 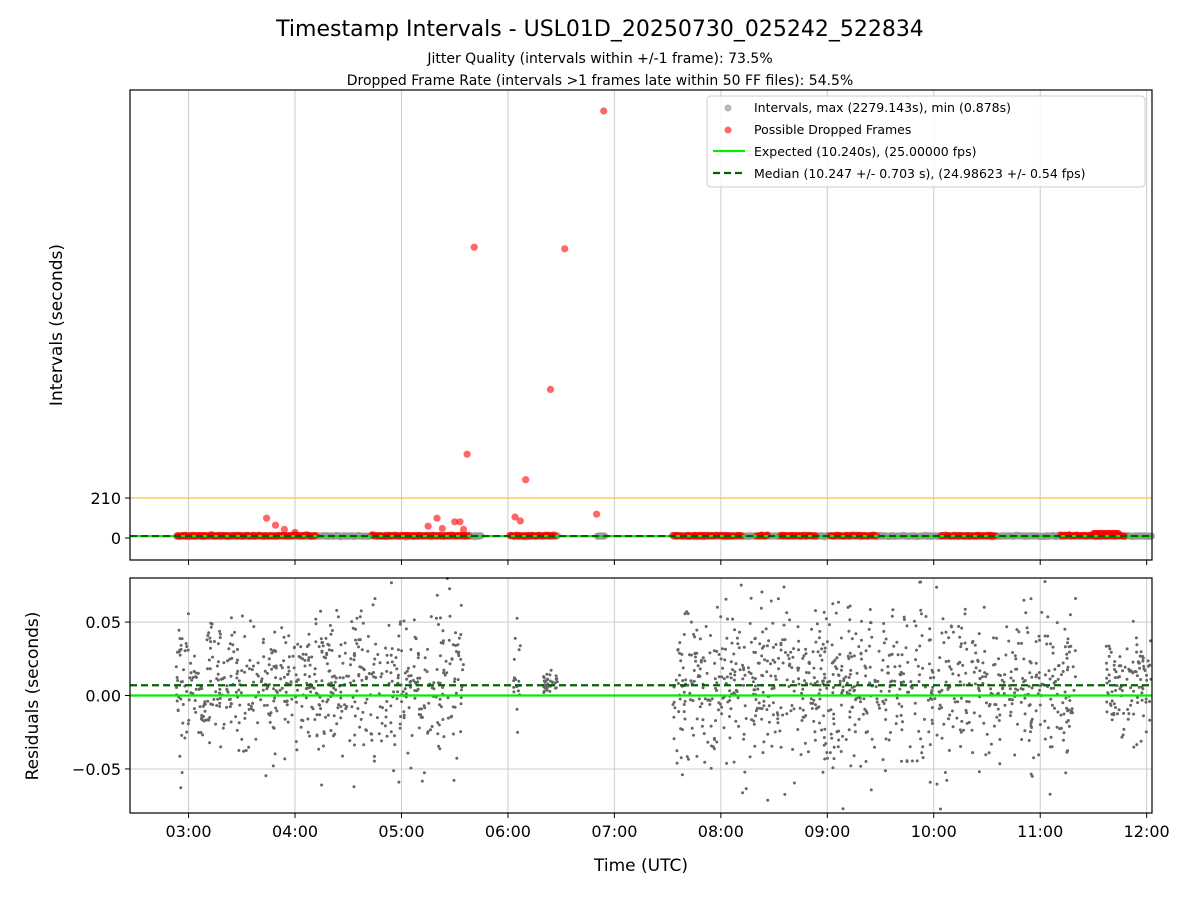 What do you see at coordinates (728, 108) in the screenshot?
I see `legend-marker-intervals` at bounding box center [728, 108].